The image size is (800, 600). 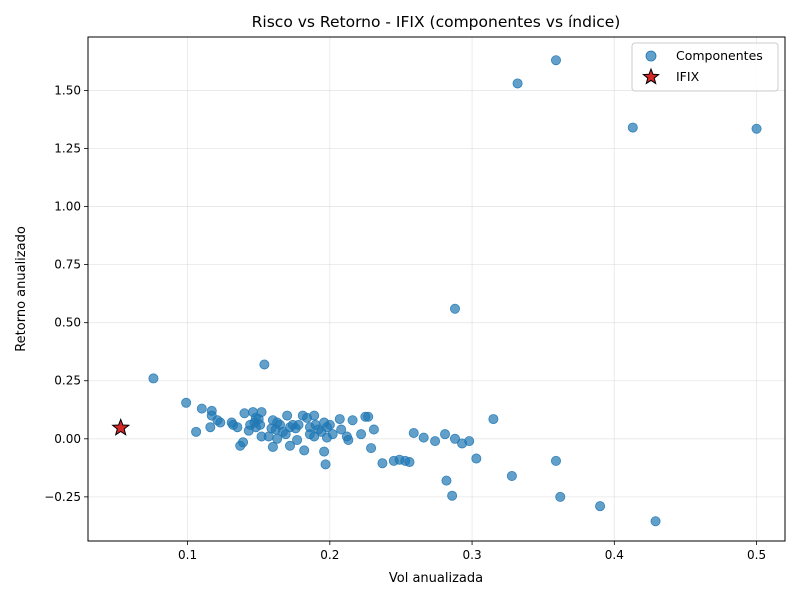 What do you see at coordinates (651, 76) in the screenshot?
I see `legend-marker-ifix` at bounding box center [651, 76].